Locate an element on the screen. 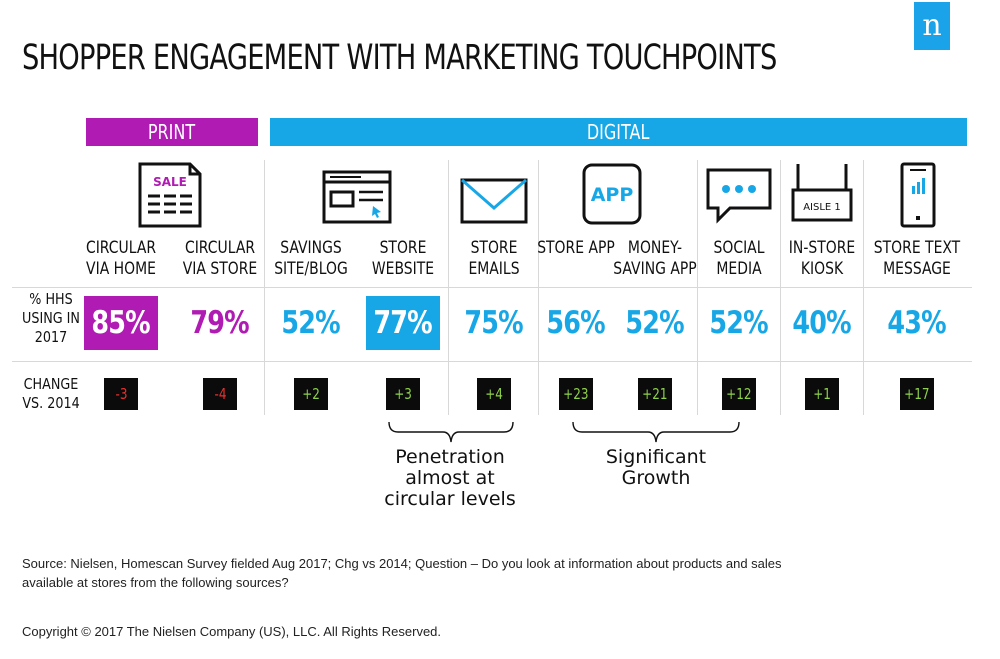 The height and width of the screenshot is (659, 1000). change-value: -4 is located at coordinates (220, 394).